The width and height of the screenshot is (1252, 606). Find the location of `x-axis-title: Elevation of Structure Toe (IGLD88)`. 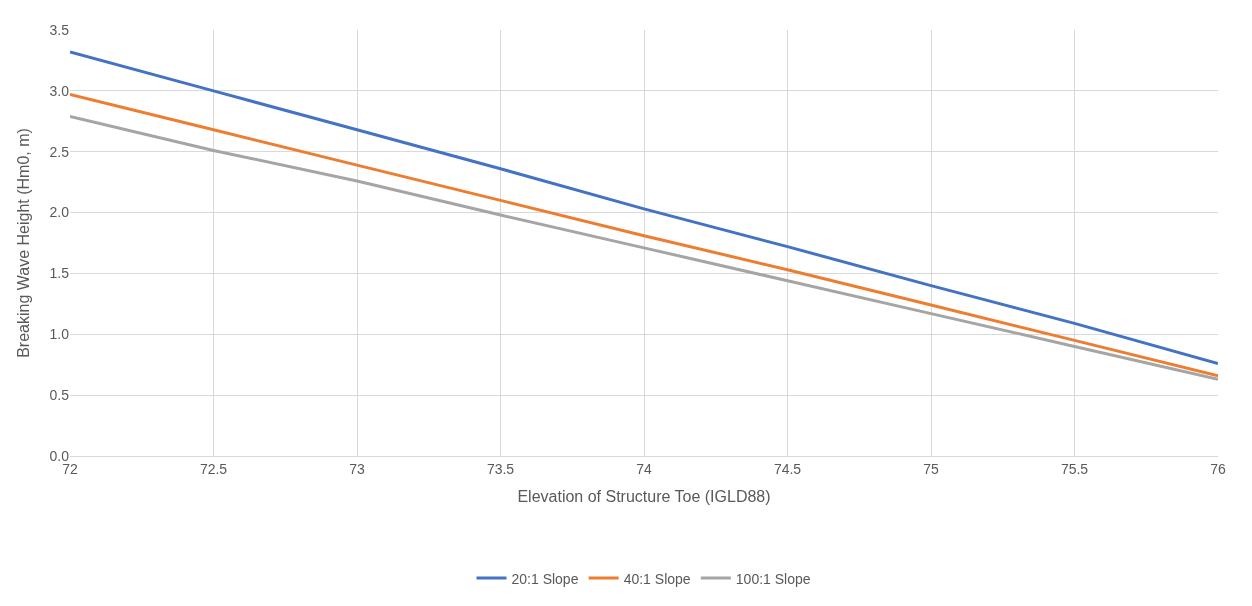

x-axis-title: Elevation of Structure Toe (IGLD88) is located at coordinates (644, 497).